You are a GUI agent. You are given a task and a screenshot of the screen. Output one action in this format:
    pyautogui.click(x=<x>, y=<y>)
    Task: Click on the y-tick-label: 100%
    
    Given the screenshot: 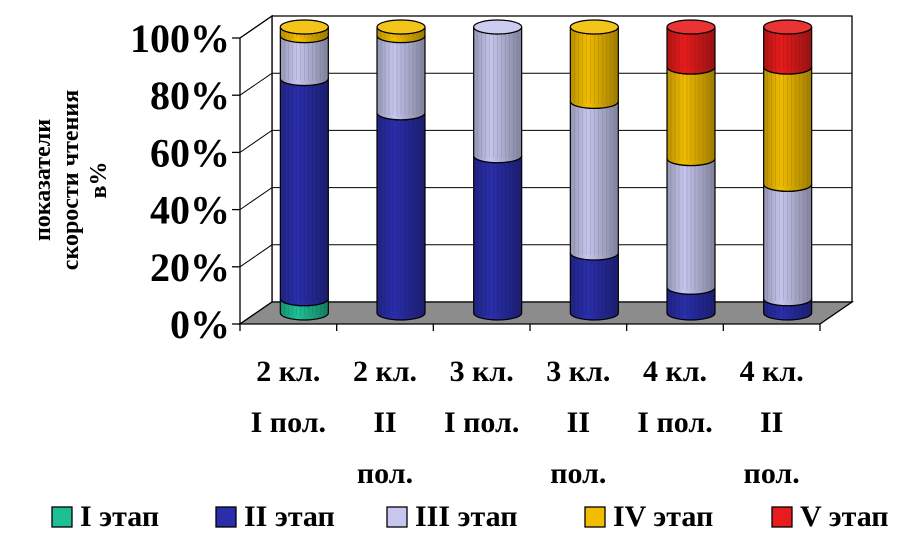 What is the action you would take?
    pyautogui.click(x=180, y=38)
    